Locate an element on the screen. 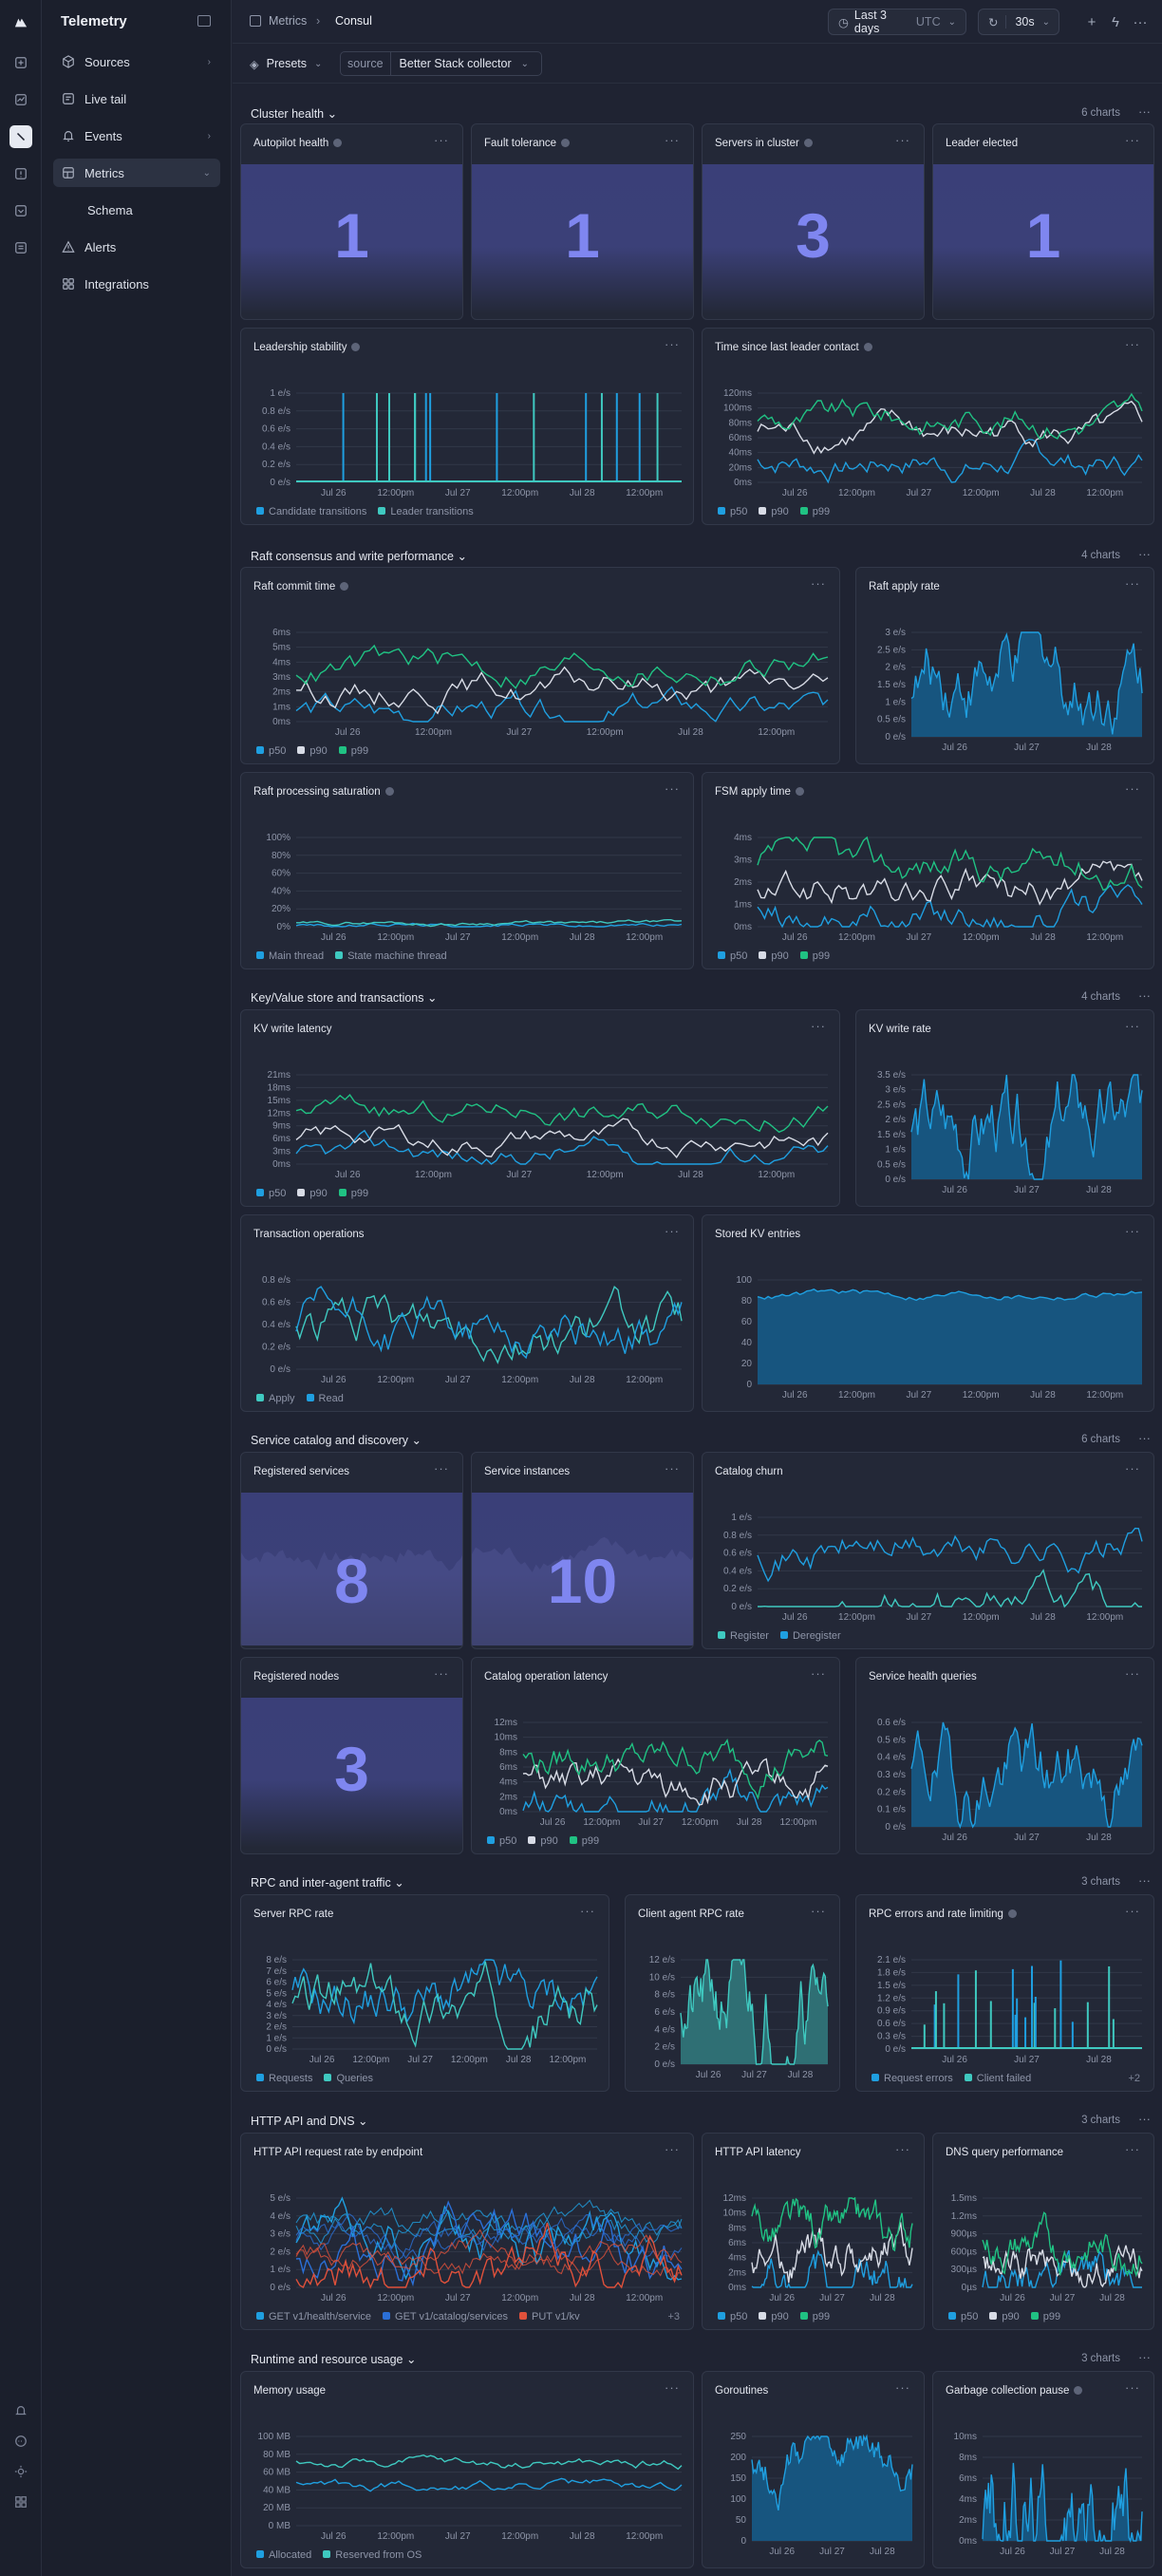  add-chart-icon: + is located at coordinates (1091, 21).